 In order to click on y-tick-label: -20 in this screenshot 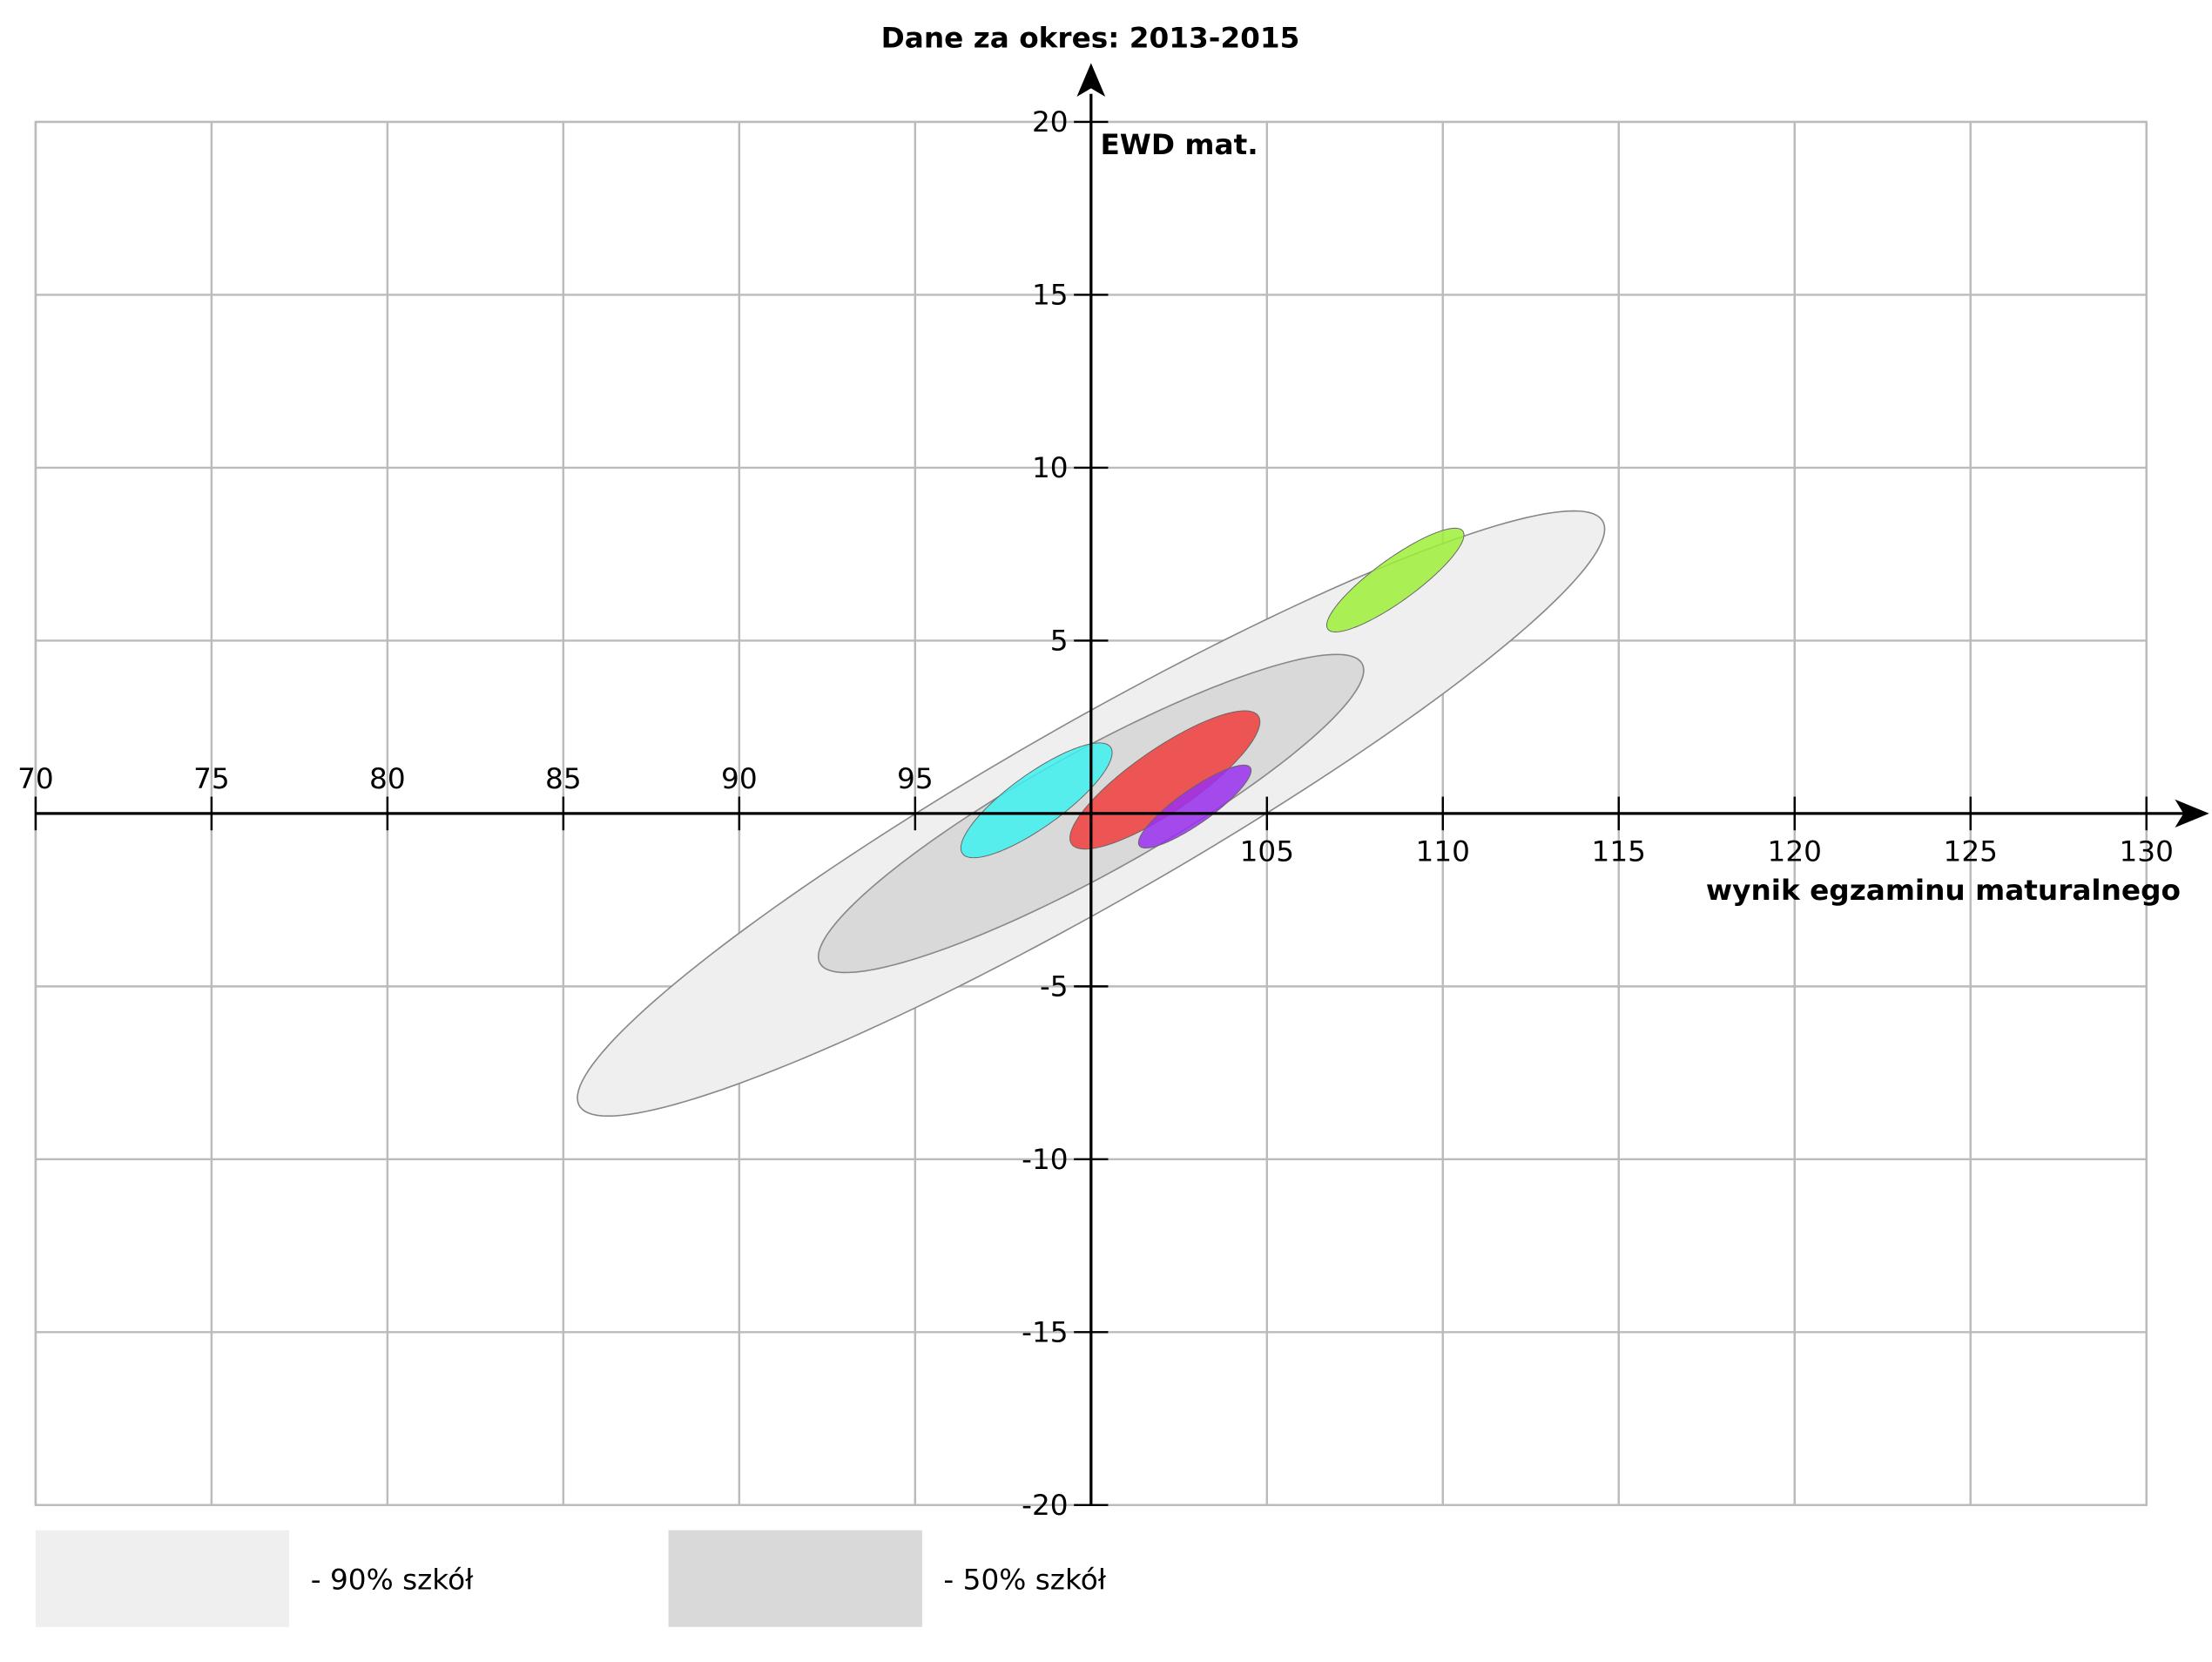, I will do `click(1045, 1506)`.